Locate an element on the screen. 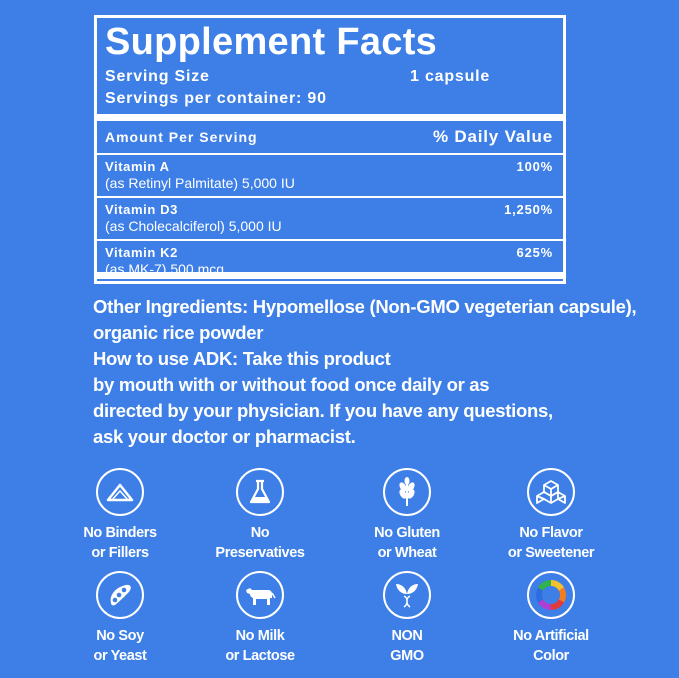 The height and width of the screenshot is (678, 679). nutrient-dv: 1,250% is located at coordinates (528, 209).